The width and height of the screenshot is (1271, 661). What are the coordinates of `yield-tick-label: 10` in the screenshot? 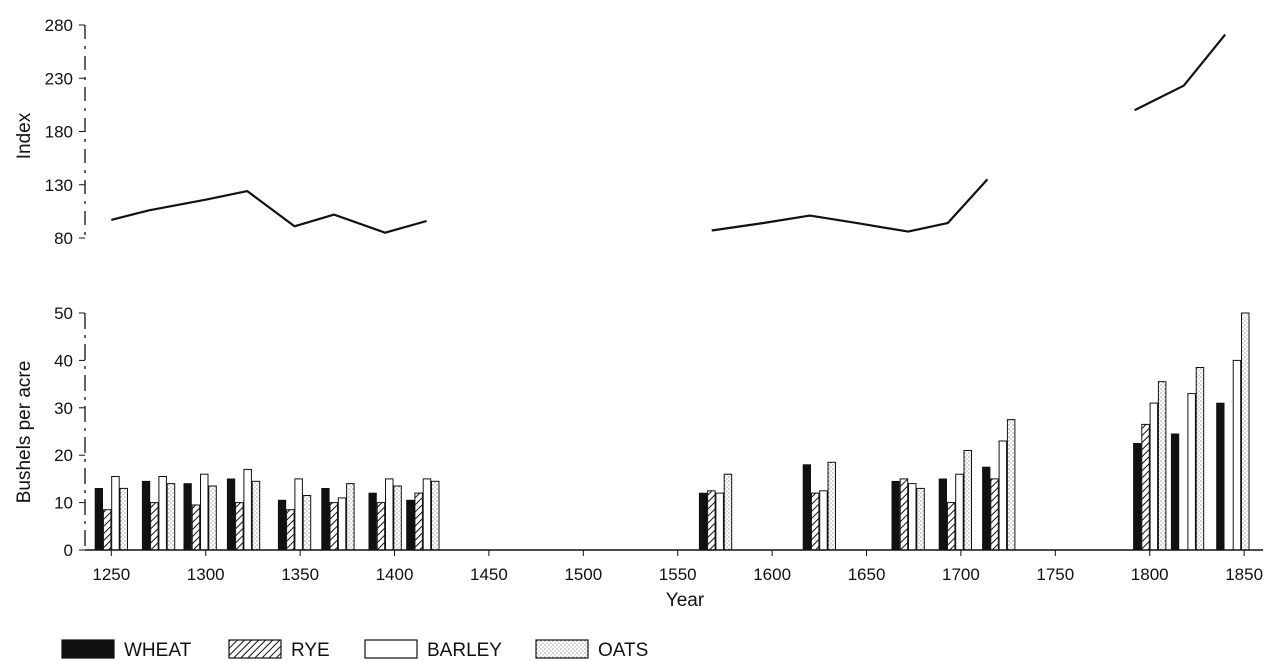 It's located at (63, 503).